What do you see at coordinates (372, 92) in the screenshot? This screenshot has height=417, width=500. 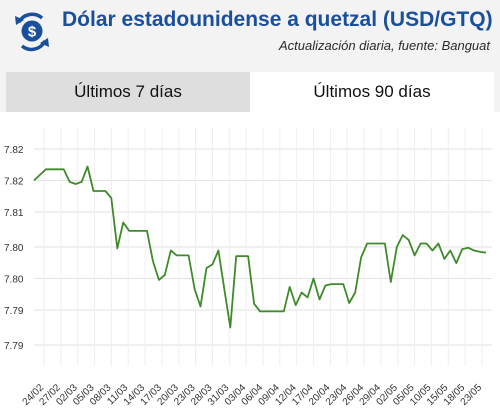 I see `tab-90-days: Últimos 90 días` at bounding box center [372, 92].